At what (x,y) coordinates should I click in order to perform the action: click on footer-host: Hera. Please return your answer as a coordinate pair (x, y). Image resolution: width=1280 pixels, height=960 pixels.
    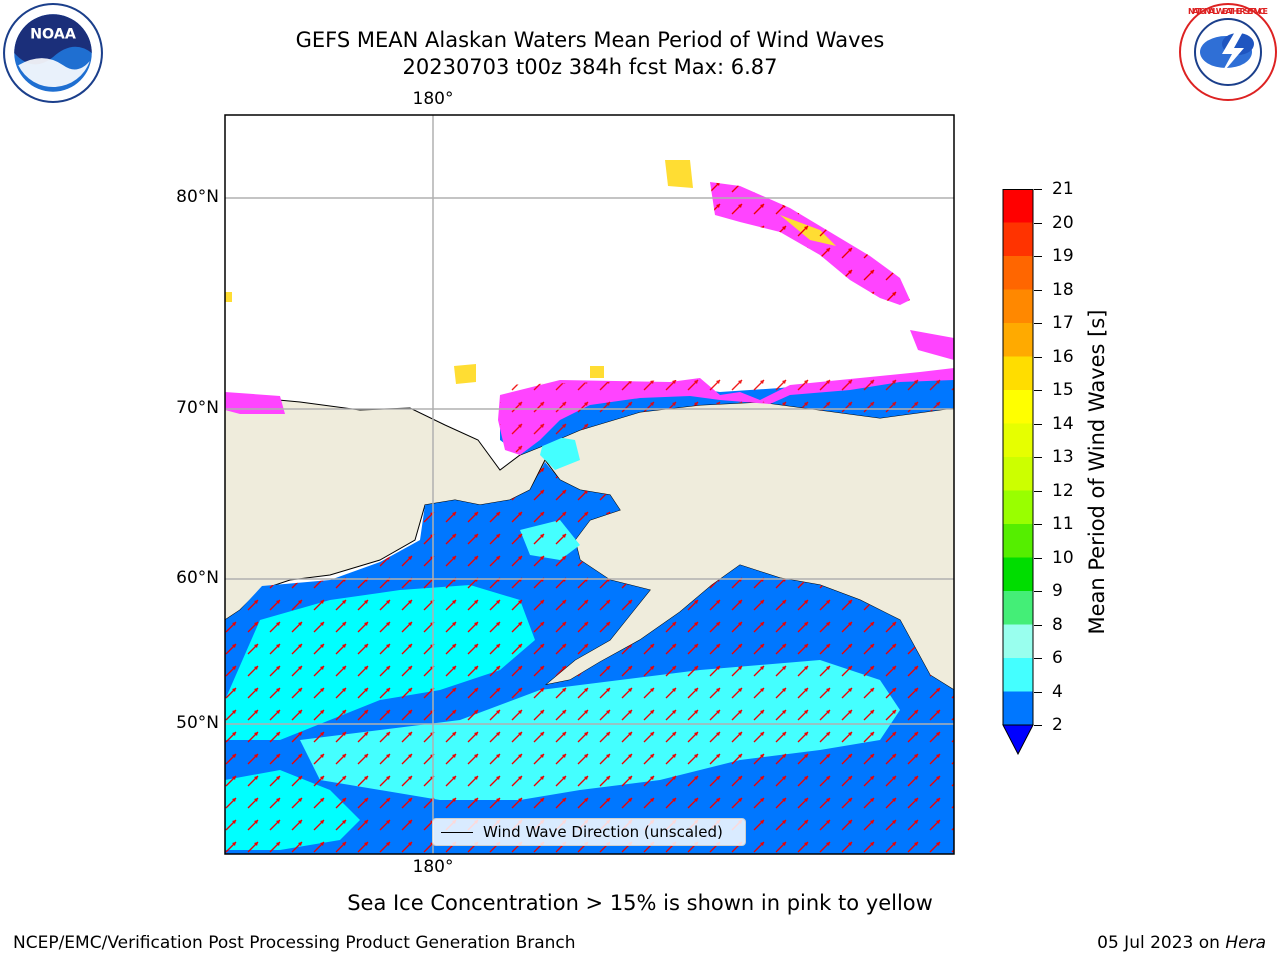
    Looking at the image, I should click on (1245, 943).